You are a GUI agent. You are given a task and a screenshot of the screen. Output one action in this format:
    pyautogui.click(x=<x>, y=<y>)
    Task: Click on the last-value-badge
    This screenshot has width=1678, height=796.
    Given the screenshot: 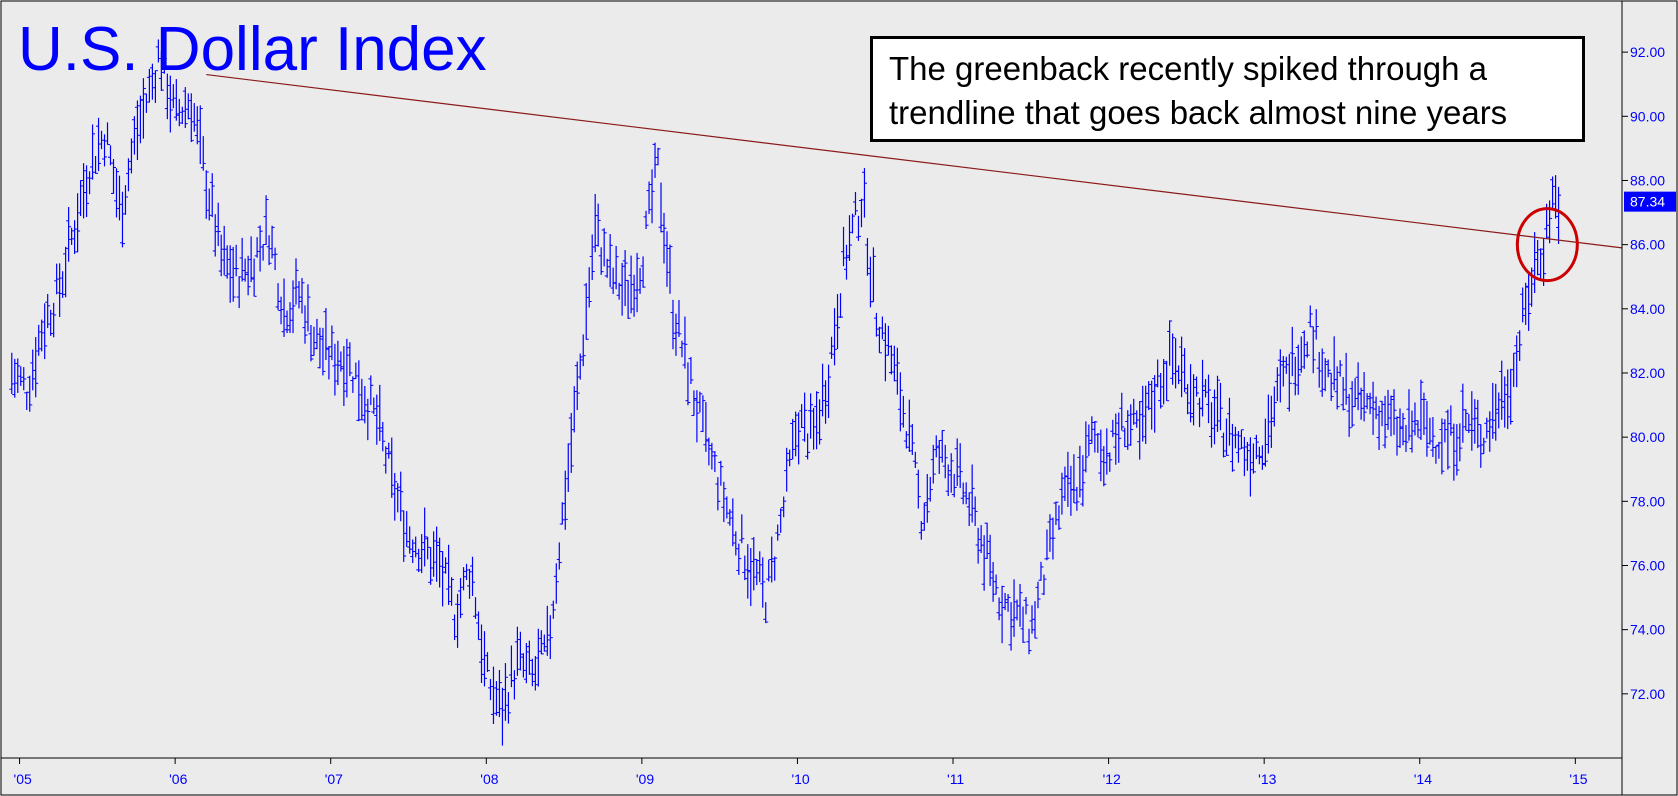 What is the action you would take?
    pyautogui.click(x=1650, y=201)
    